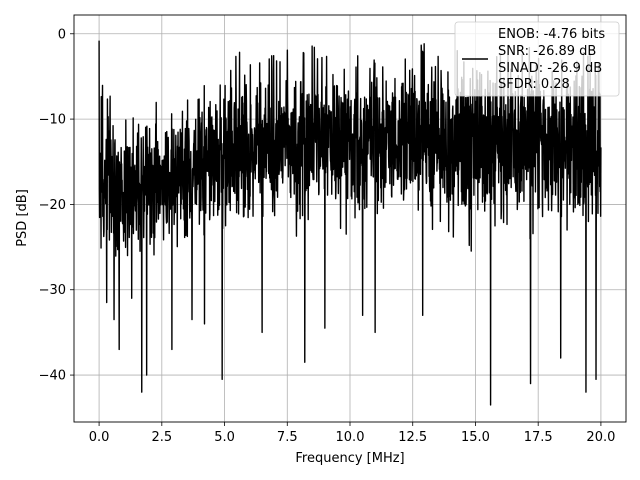 This screenshot has height=480, width=640. What do you see at coordinates (349, 458) in the screenshot?
I see `x-axis-label: Frequency [MHz]` at bounding box center [349, 458].